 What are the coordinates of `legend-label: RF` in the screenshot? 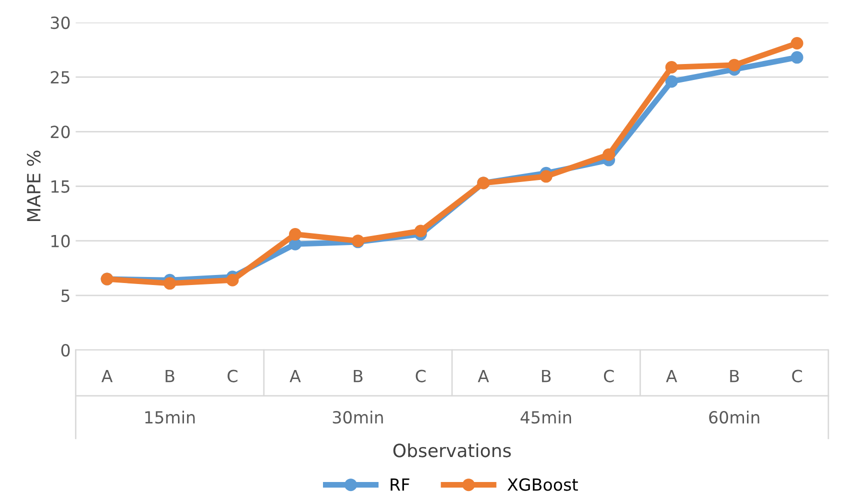 It's located at (400, 484).